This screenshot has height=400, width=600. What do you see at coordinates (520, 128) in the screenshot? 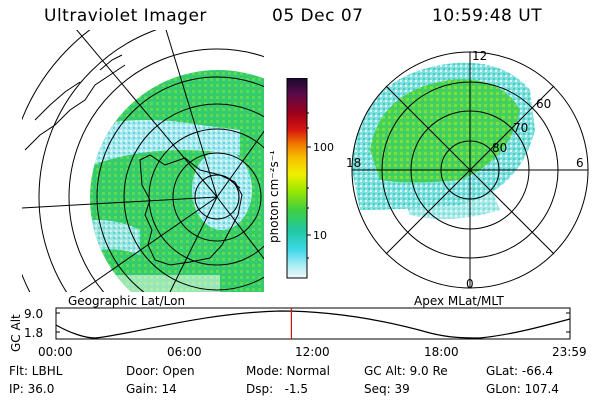
I see `mlat-label-70: 70` at bounding box center [520, 128].